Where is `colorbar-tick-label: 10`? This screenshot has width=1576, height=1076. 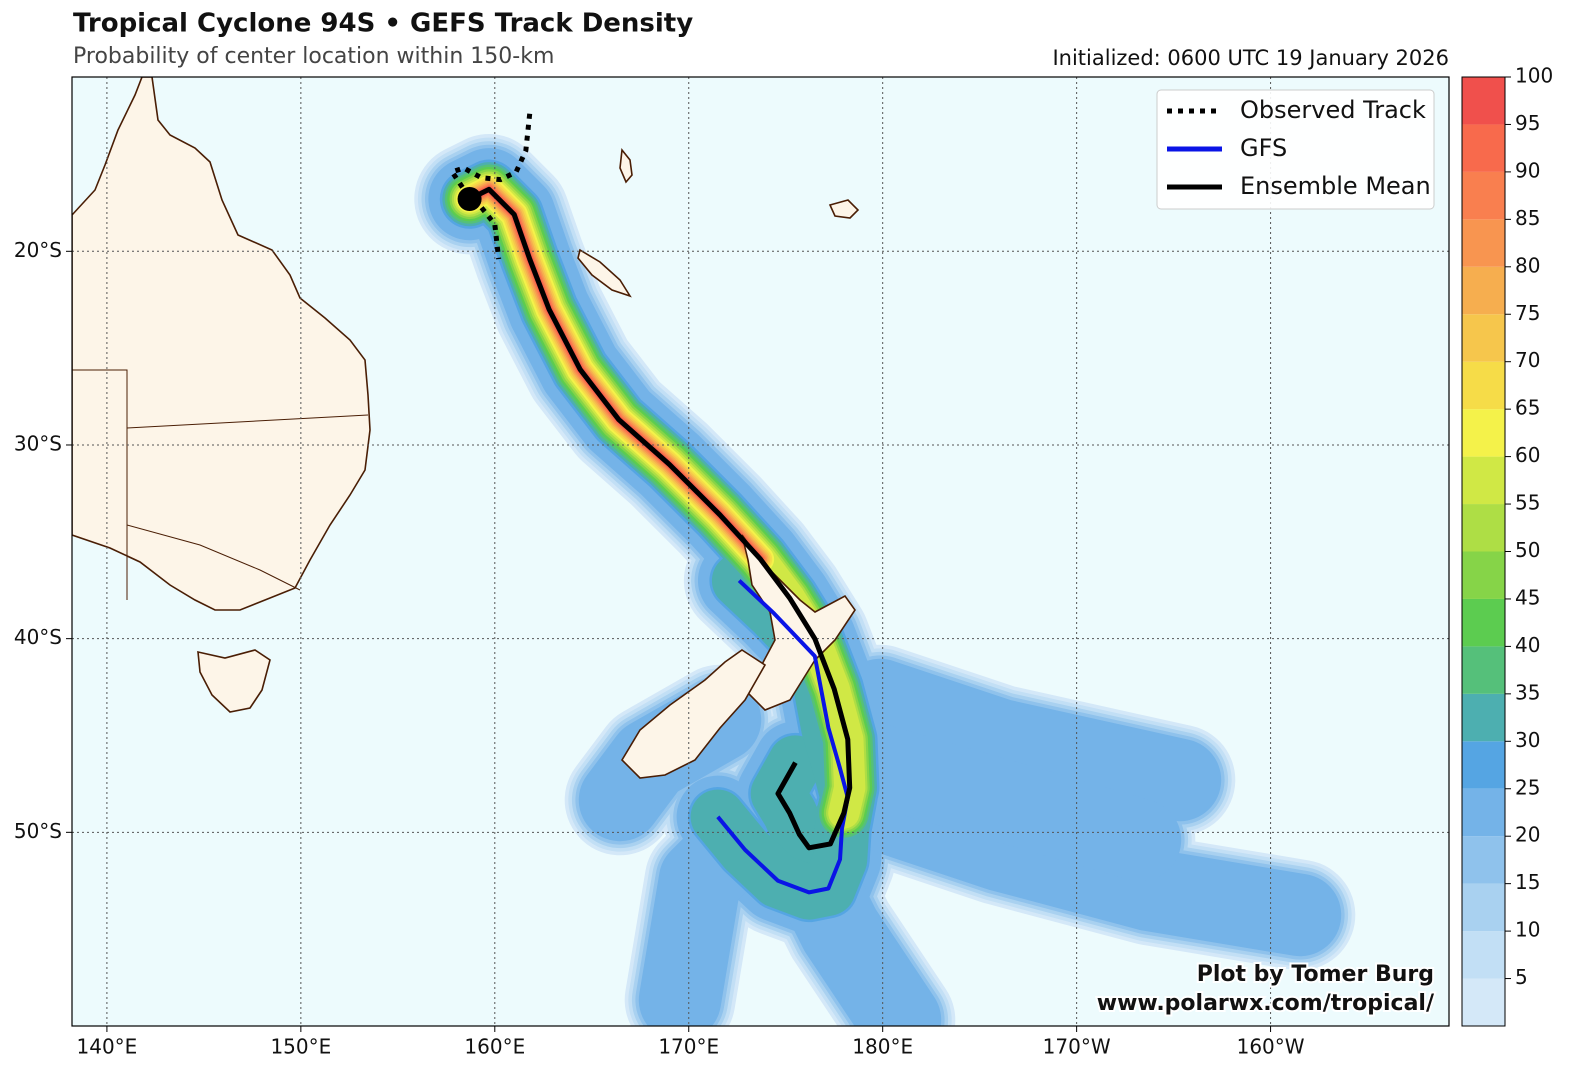 colorbar-tick-label: 10 is located at coordinates (1527, 930).